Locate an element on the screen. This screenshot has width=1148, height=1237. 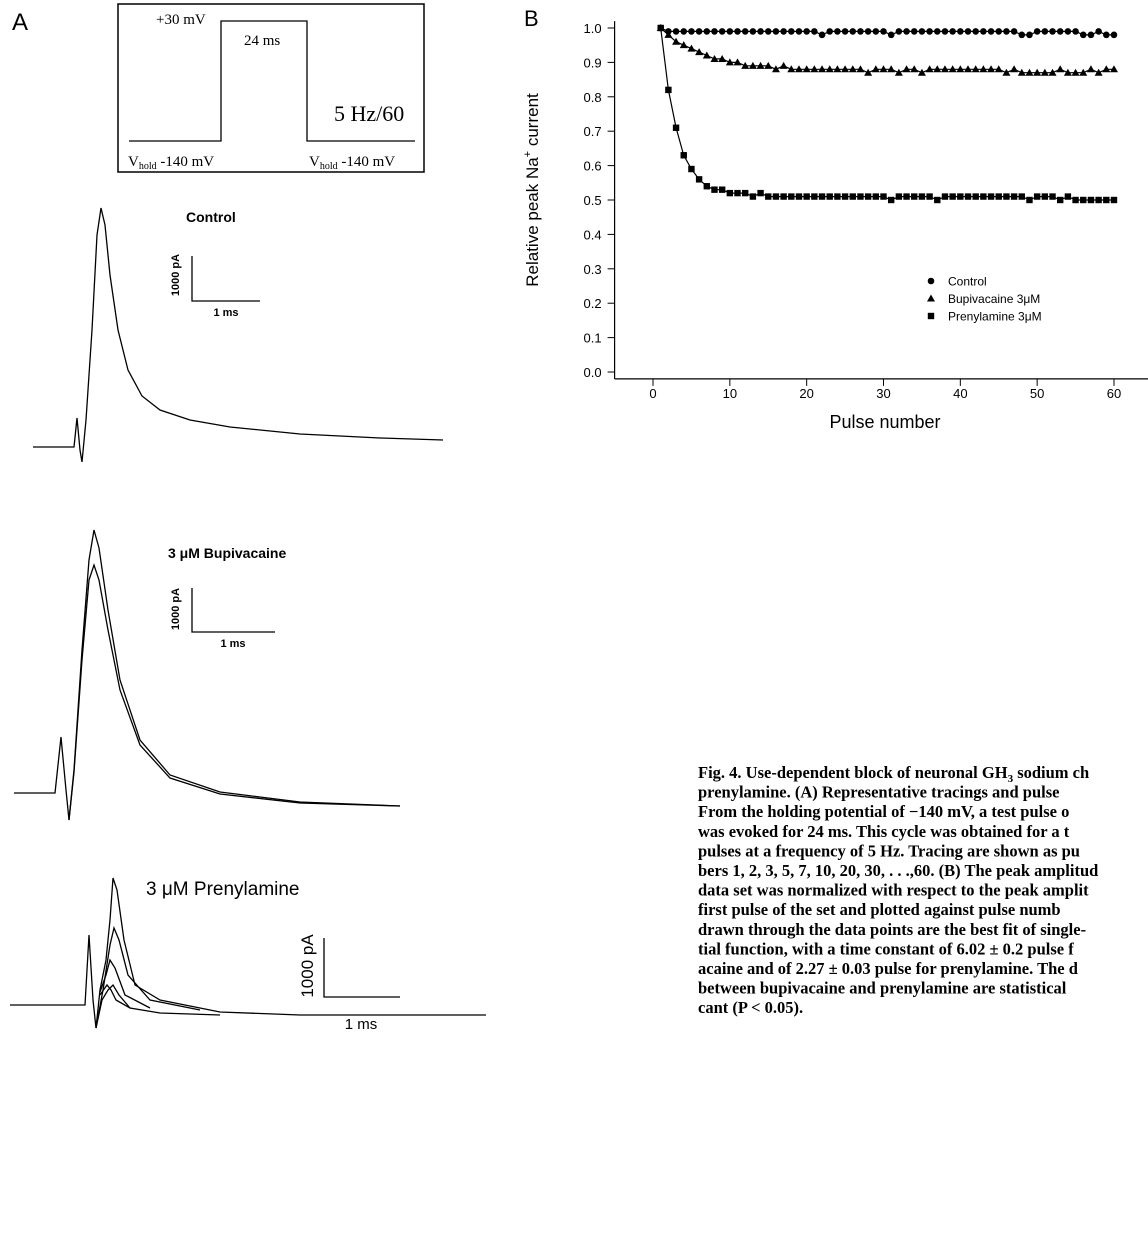
hold-value: -140 mV is located at coordinates (367, 162).